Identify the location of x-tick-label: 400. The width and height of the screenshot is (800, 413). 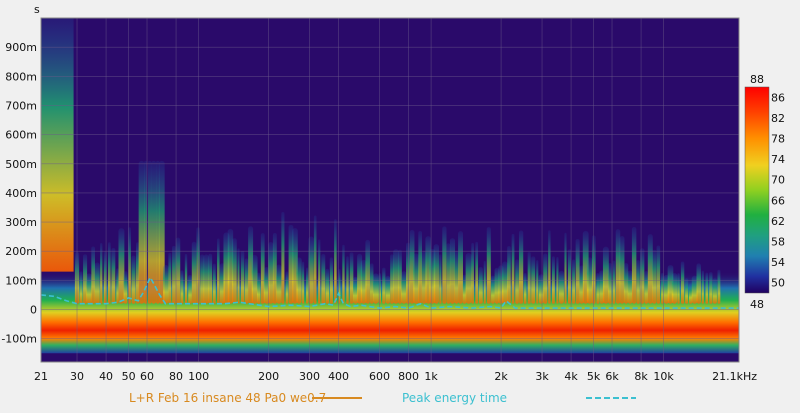
(338, 376).